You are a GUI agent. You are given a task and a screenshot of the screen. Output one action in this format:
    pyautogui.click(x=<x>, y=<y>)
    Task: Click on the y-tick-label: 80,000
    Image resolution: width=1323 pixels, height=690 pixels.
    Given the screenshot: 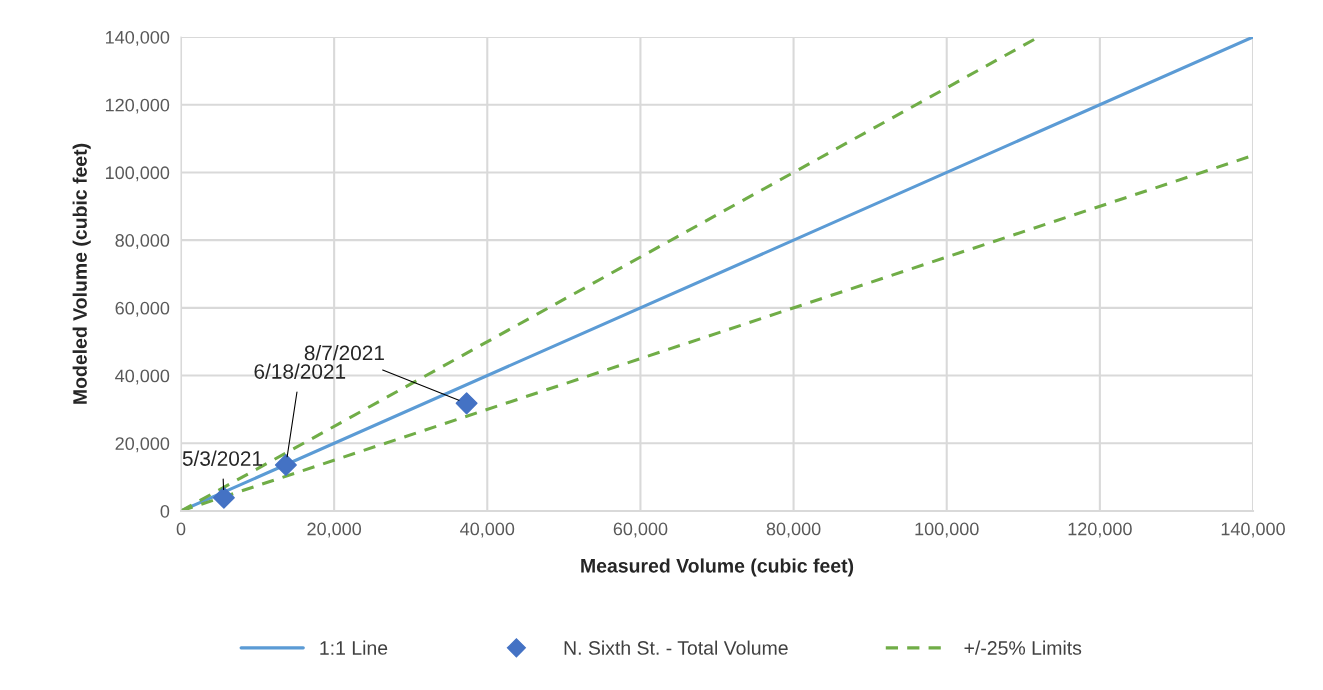 What is the action you would take?
    pyautogui.click(x=142, y=241)
    